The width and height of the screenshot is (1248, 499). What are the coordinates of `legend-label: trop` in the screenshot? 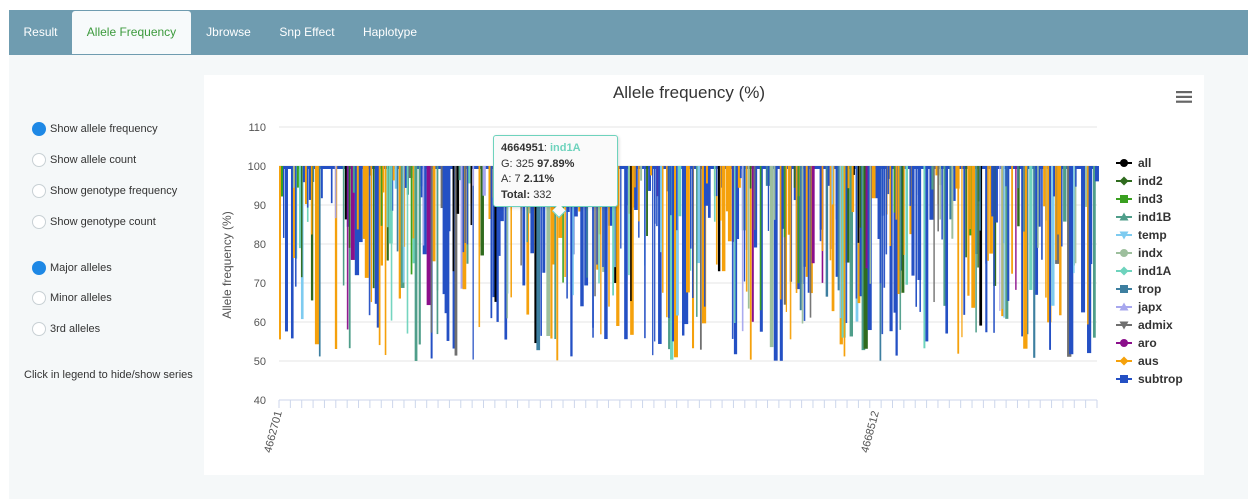 It's located at (1149, 289).